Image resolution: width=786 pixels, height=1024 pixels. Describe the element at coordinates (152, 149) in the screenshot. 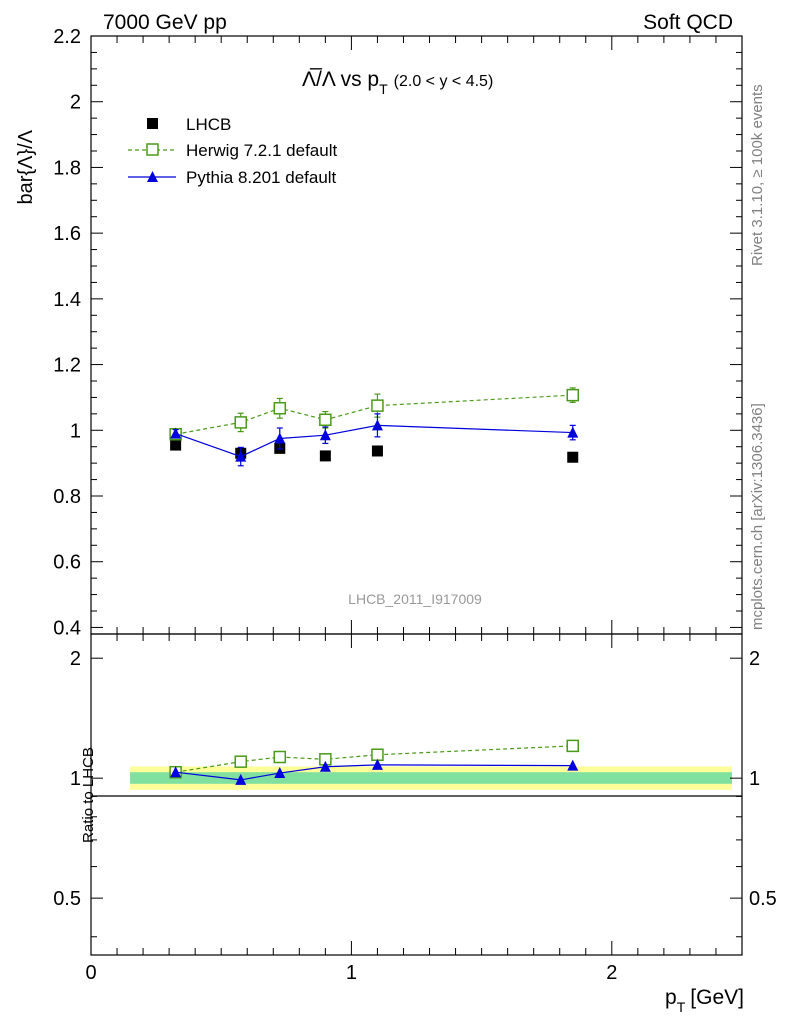

I see `legend-marker-herwig` at that location.